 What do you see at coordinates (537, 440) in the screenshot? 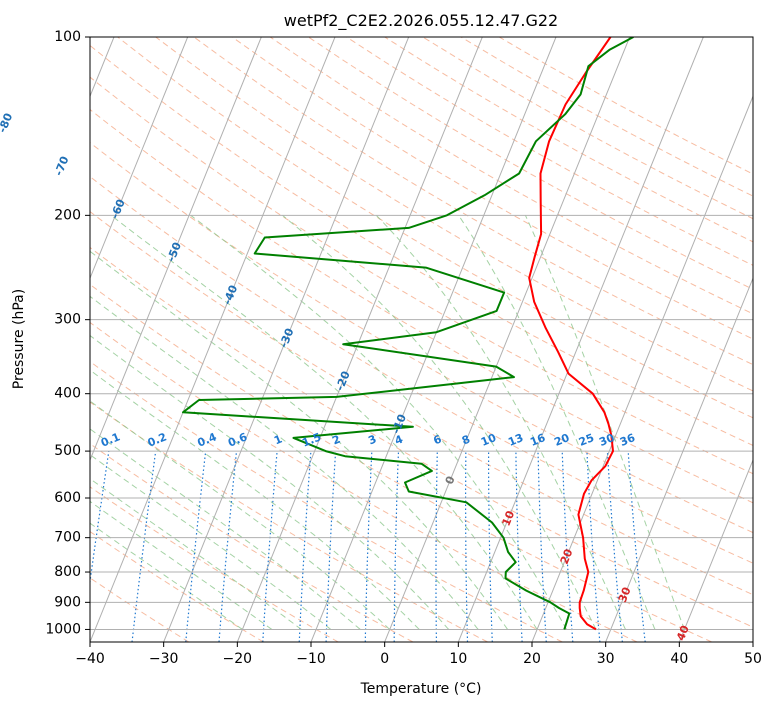
I see `mixing-ratio-label: 16` at bounding box center [537, 440].